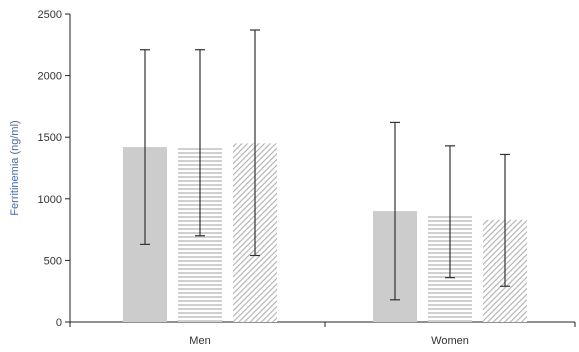 The width and height of the screenshot is (579, 352). Describe the element at coordinates (50, 138) in the screenshot. I see `y-tick-label: 1500` at that location.